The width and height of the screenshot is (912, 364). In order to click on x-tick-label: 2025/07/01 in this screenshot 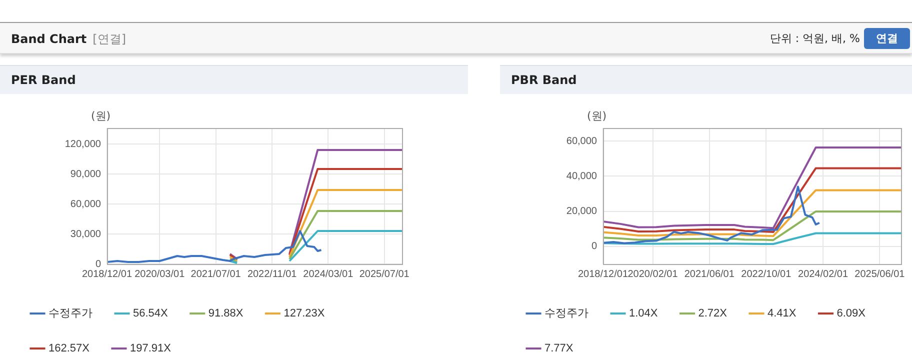, I will do `click(384, 274)`.